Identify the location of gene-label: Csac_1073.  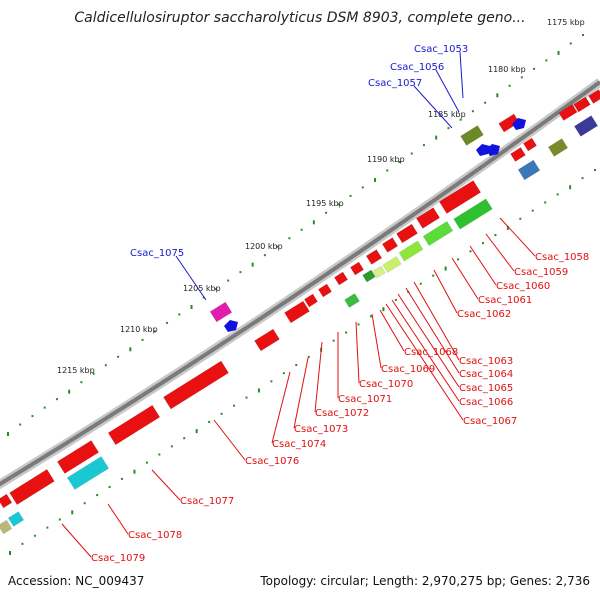
(321, 429).